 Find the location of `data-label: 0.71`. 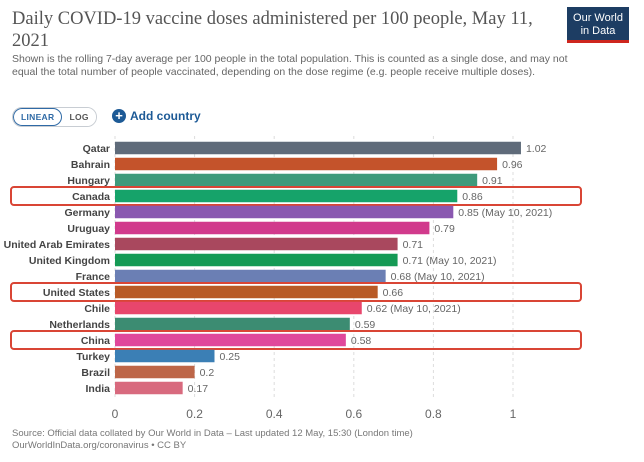

data-label: 0.71 is located at coordinates (413, 245).